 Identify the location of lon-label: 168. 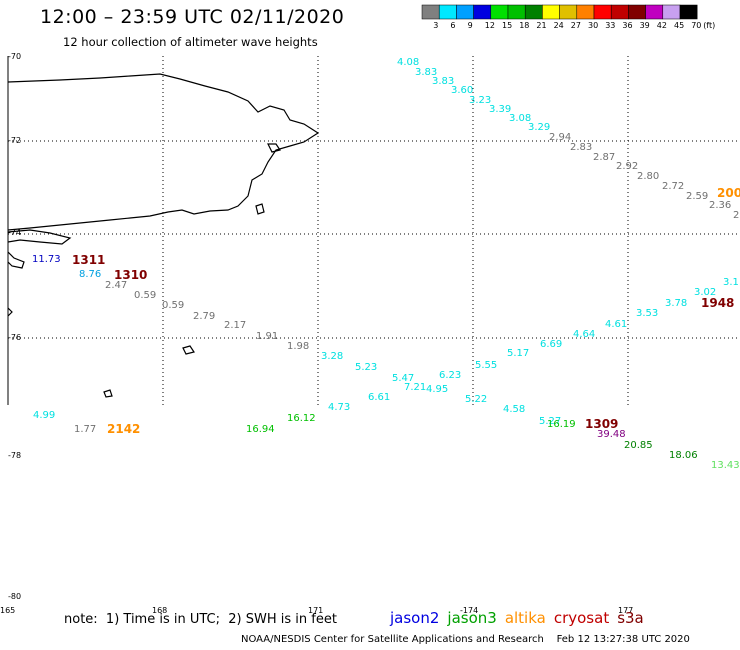
(160, 610).